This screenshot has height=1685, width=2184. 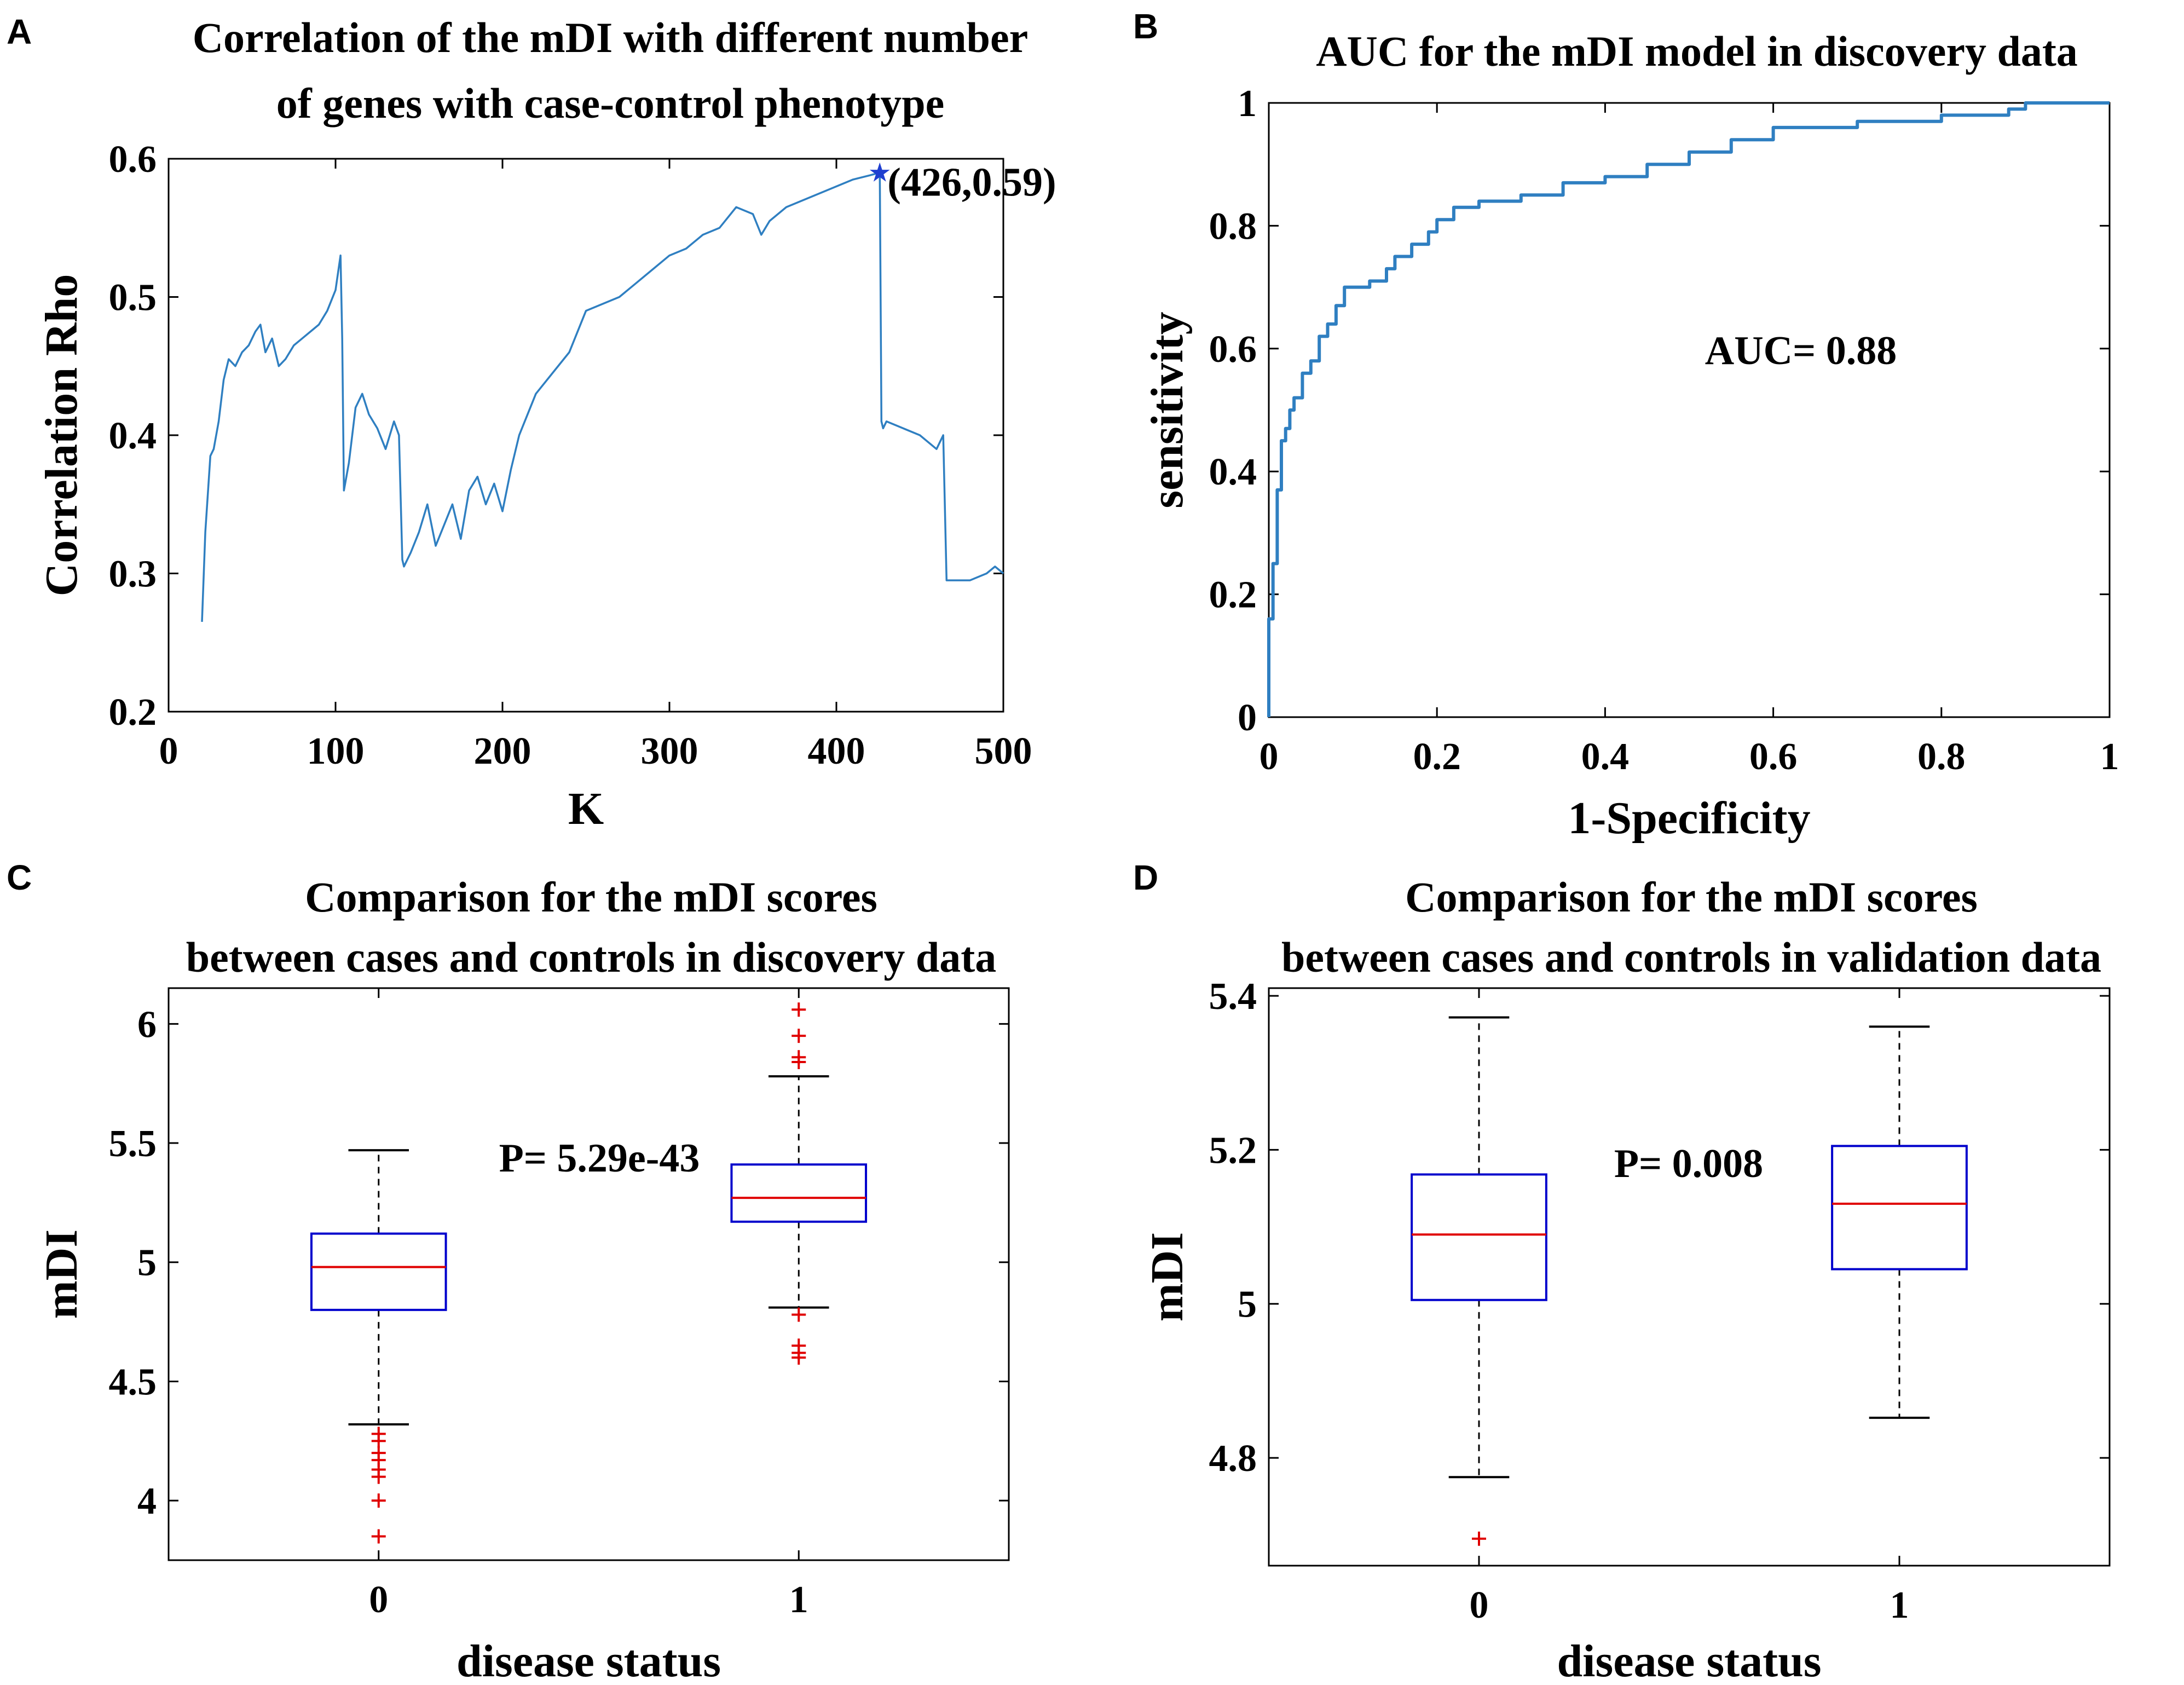 I want to click on y-tick-label: 0.8, so click(x=1233, y=226).